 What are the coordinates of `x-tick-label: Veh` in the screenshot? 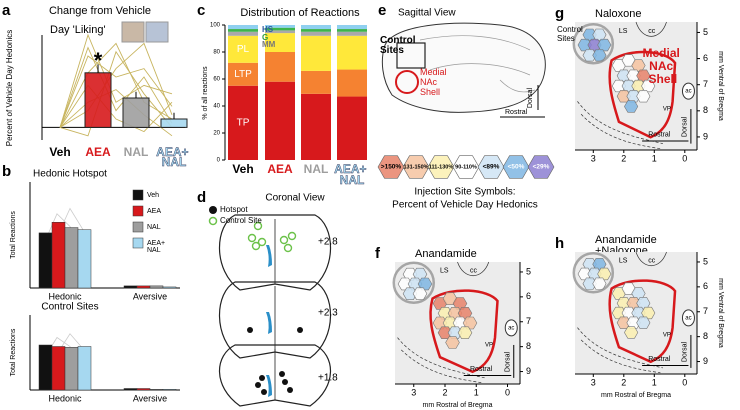 It's located at (242, 169).